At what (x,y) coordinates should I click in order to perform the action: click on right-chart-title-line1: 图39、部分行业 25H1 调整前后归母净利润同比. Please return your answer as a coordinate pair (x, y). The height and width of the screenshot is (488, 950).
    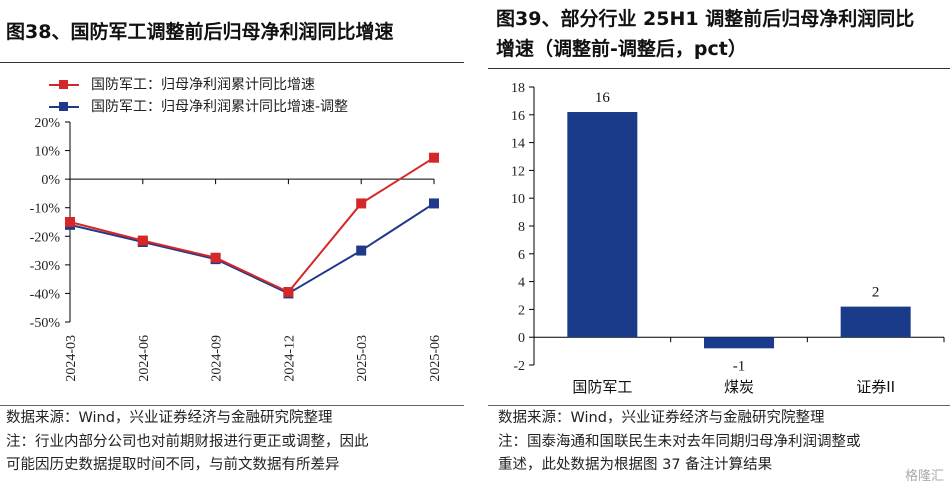
    Looking at the image, I should click on (705, 19).